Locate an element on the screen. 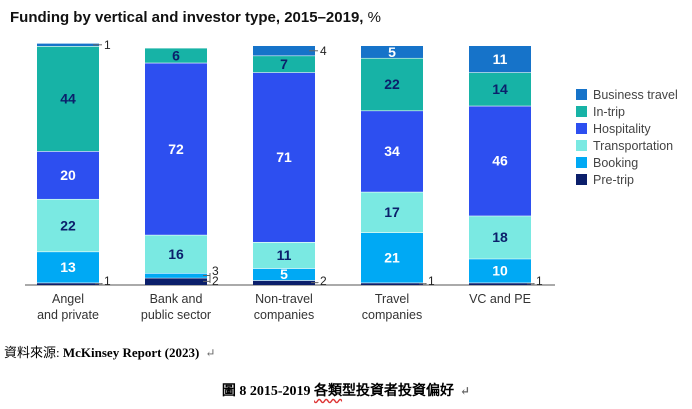 Image resolution: width=692 pixels, height=409 pixels. bar-segment-bank-and-public-sector-hospitality is located at coordinates (176, 148).